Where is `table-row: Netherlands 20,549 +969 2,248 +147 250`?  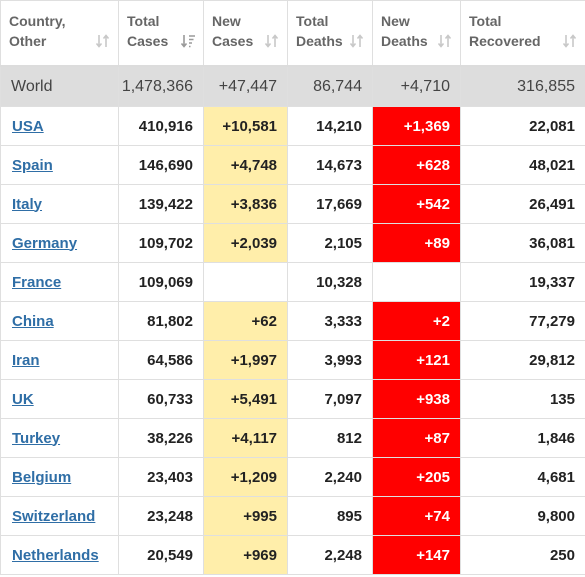
table-row: Netherlands 20,549 +969 2,248 +147 250 is located at coordinates (292, 555).